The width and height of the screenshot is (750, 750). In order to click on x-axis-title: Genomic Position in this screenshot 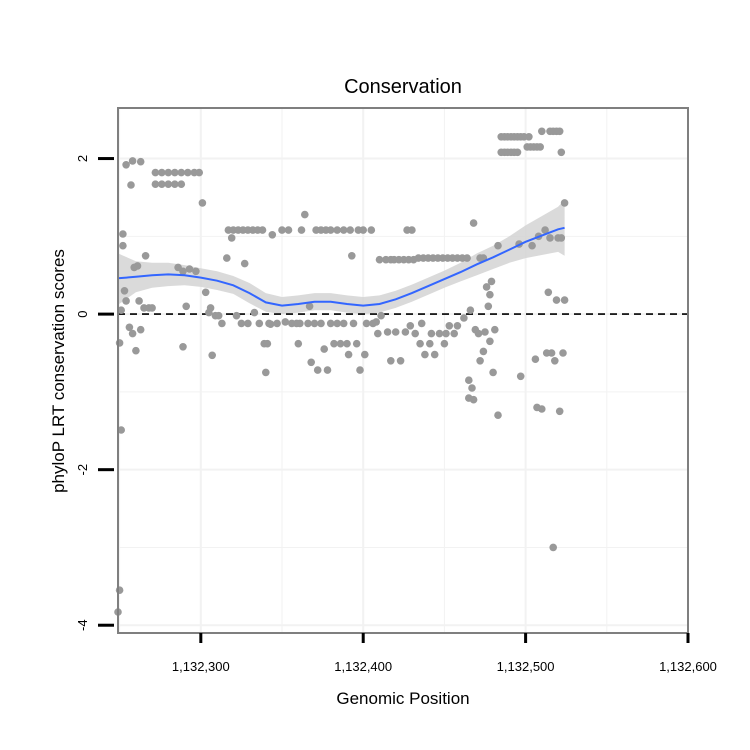, I will do `click(402, 698)`.